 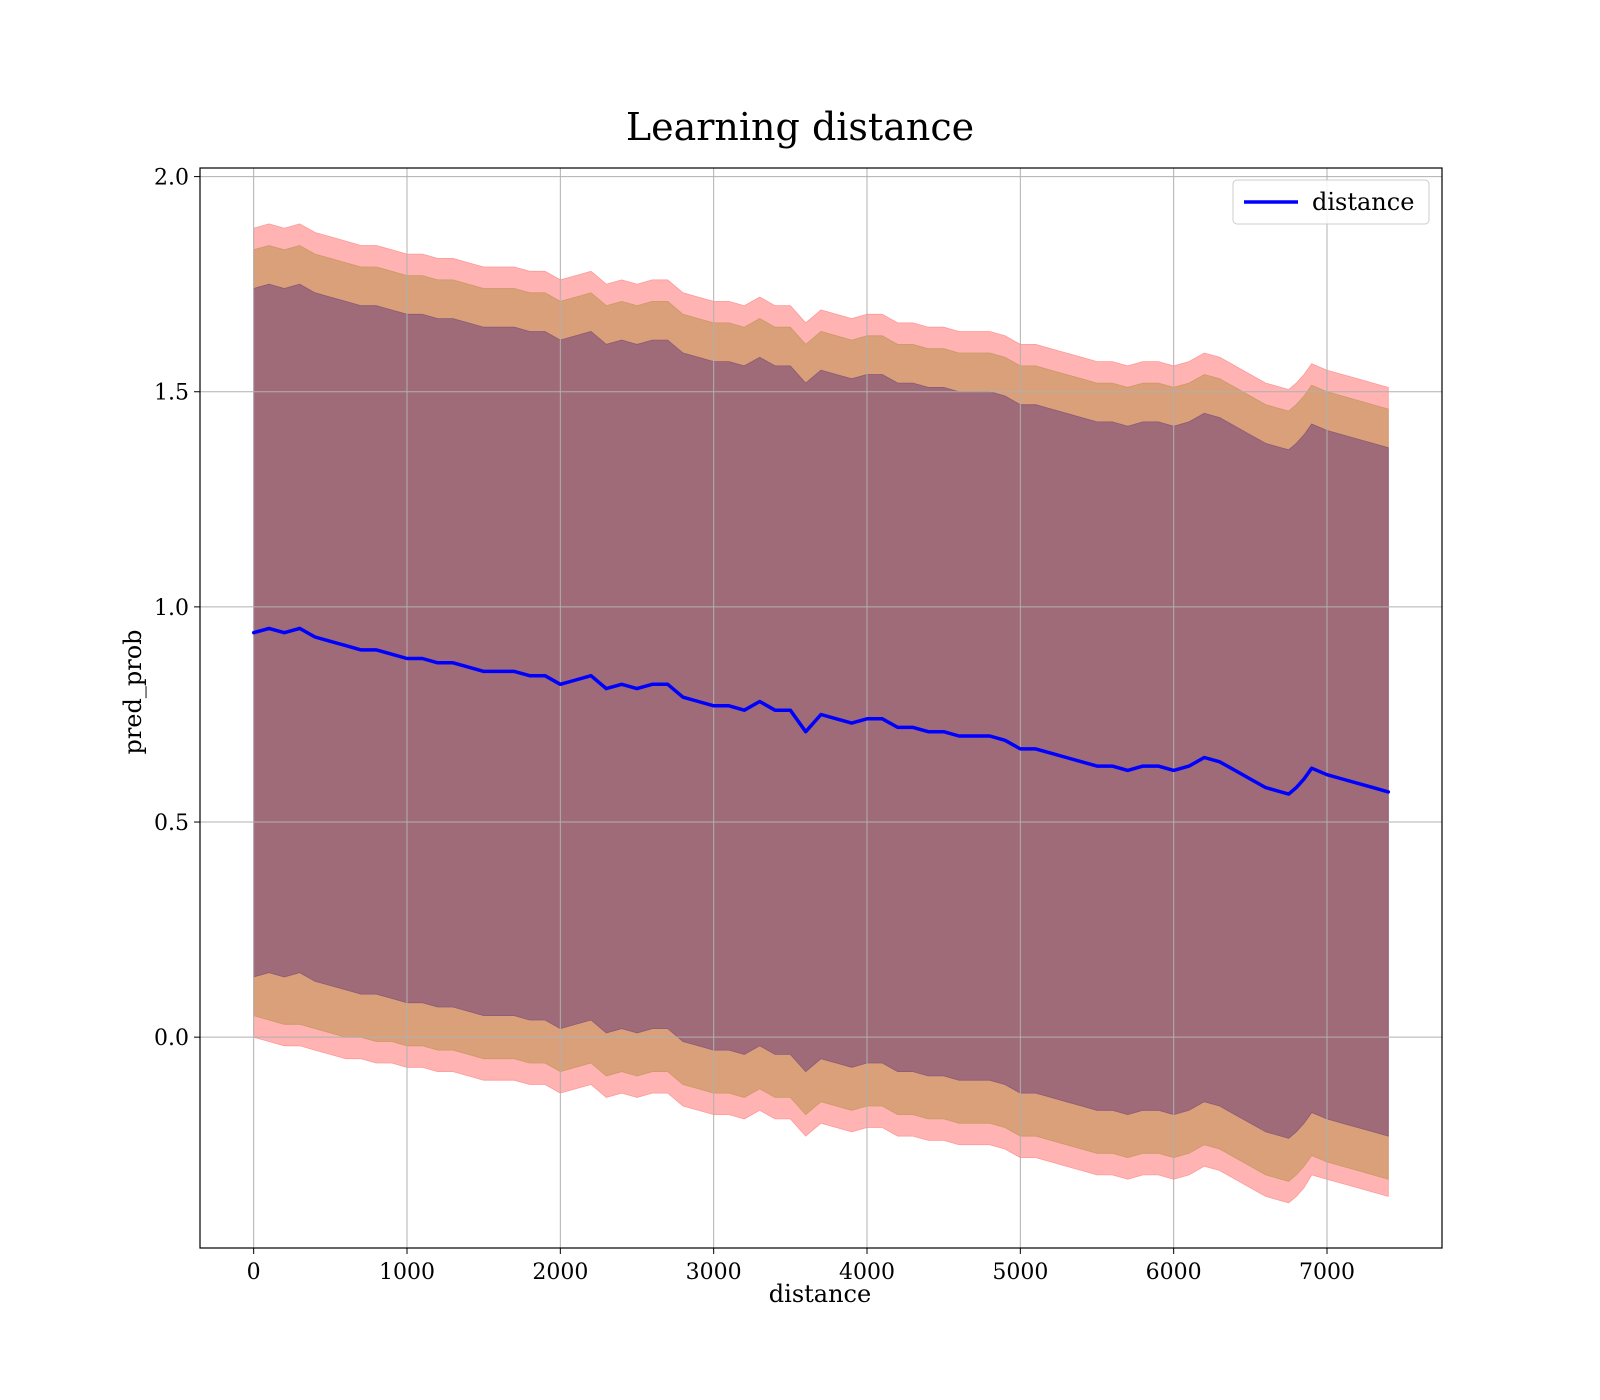 What do you see at coordinates (1174, 1272) in the screenshot?
I see `x-tick-label: 6000` at bounding box center [1174, 1272].